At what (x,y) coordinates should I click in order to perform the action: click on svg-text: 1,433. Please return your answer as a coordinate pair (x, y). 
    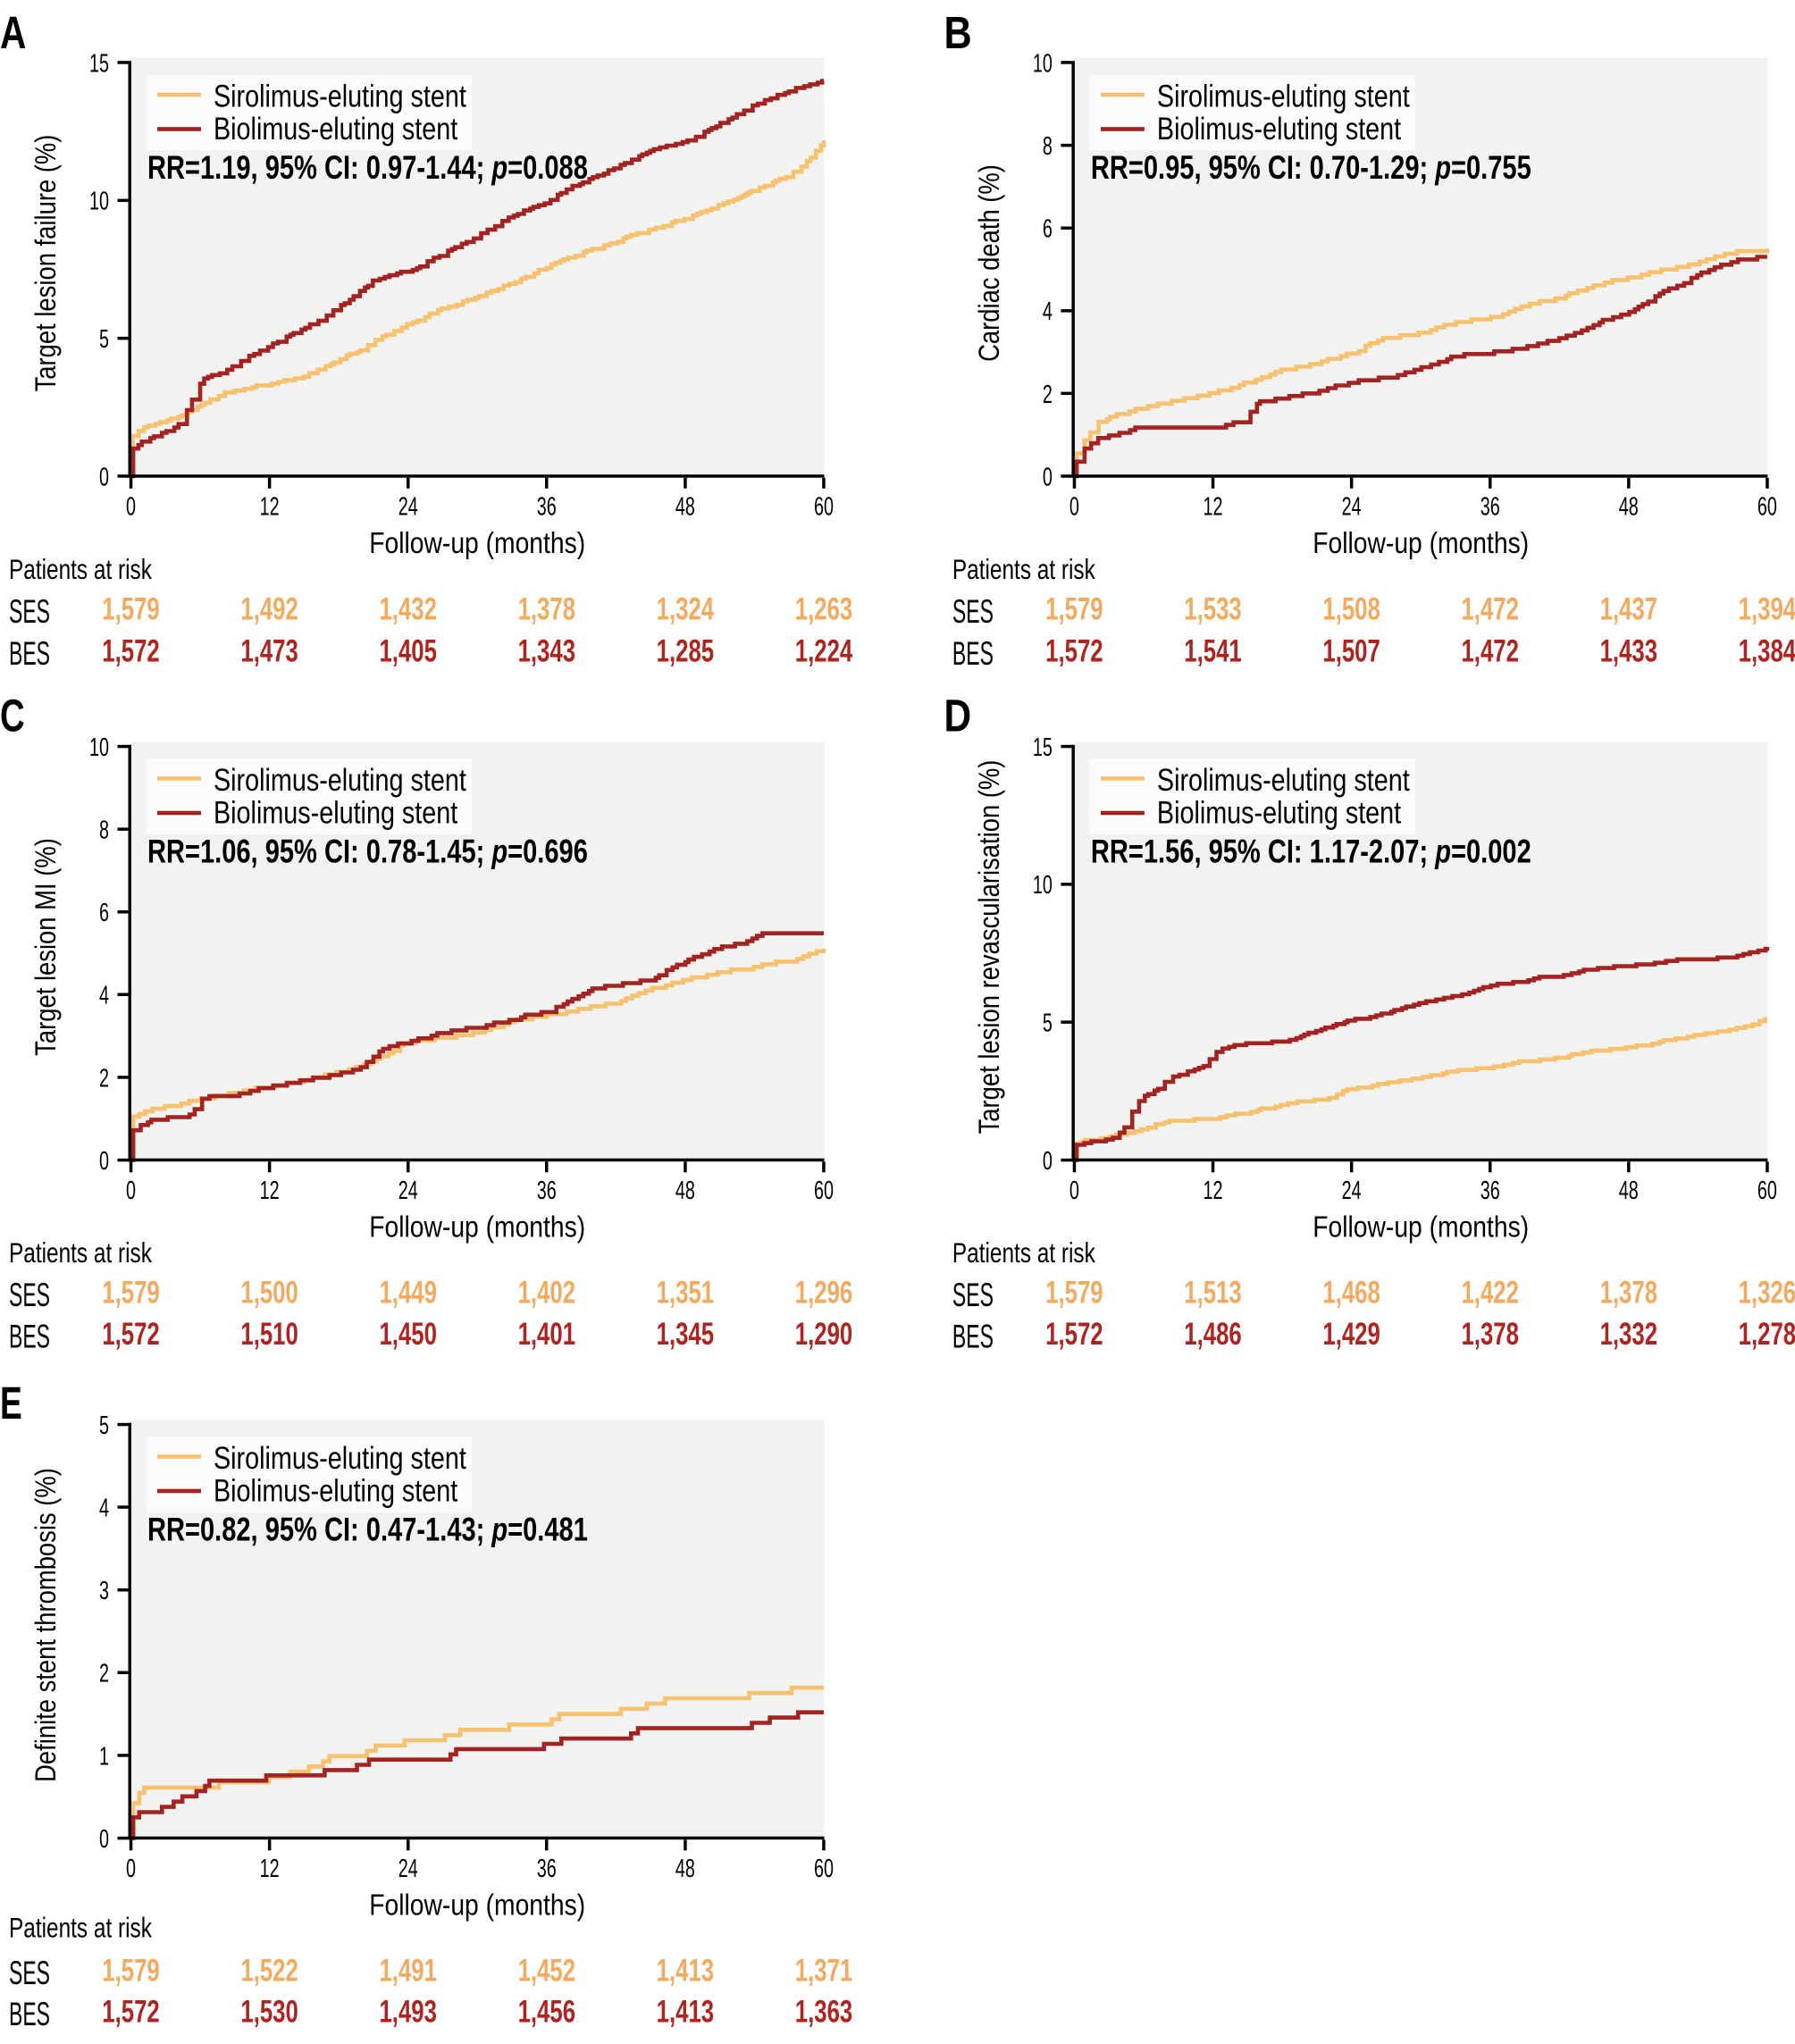
    Looking at the image, I should click on (1628, 651).